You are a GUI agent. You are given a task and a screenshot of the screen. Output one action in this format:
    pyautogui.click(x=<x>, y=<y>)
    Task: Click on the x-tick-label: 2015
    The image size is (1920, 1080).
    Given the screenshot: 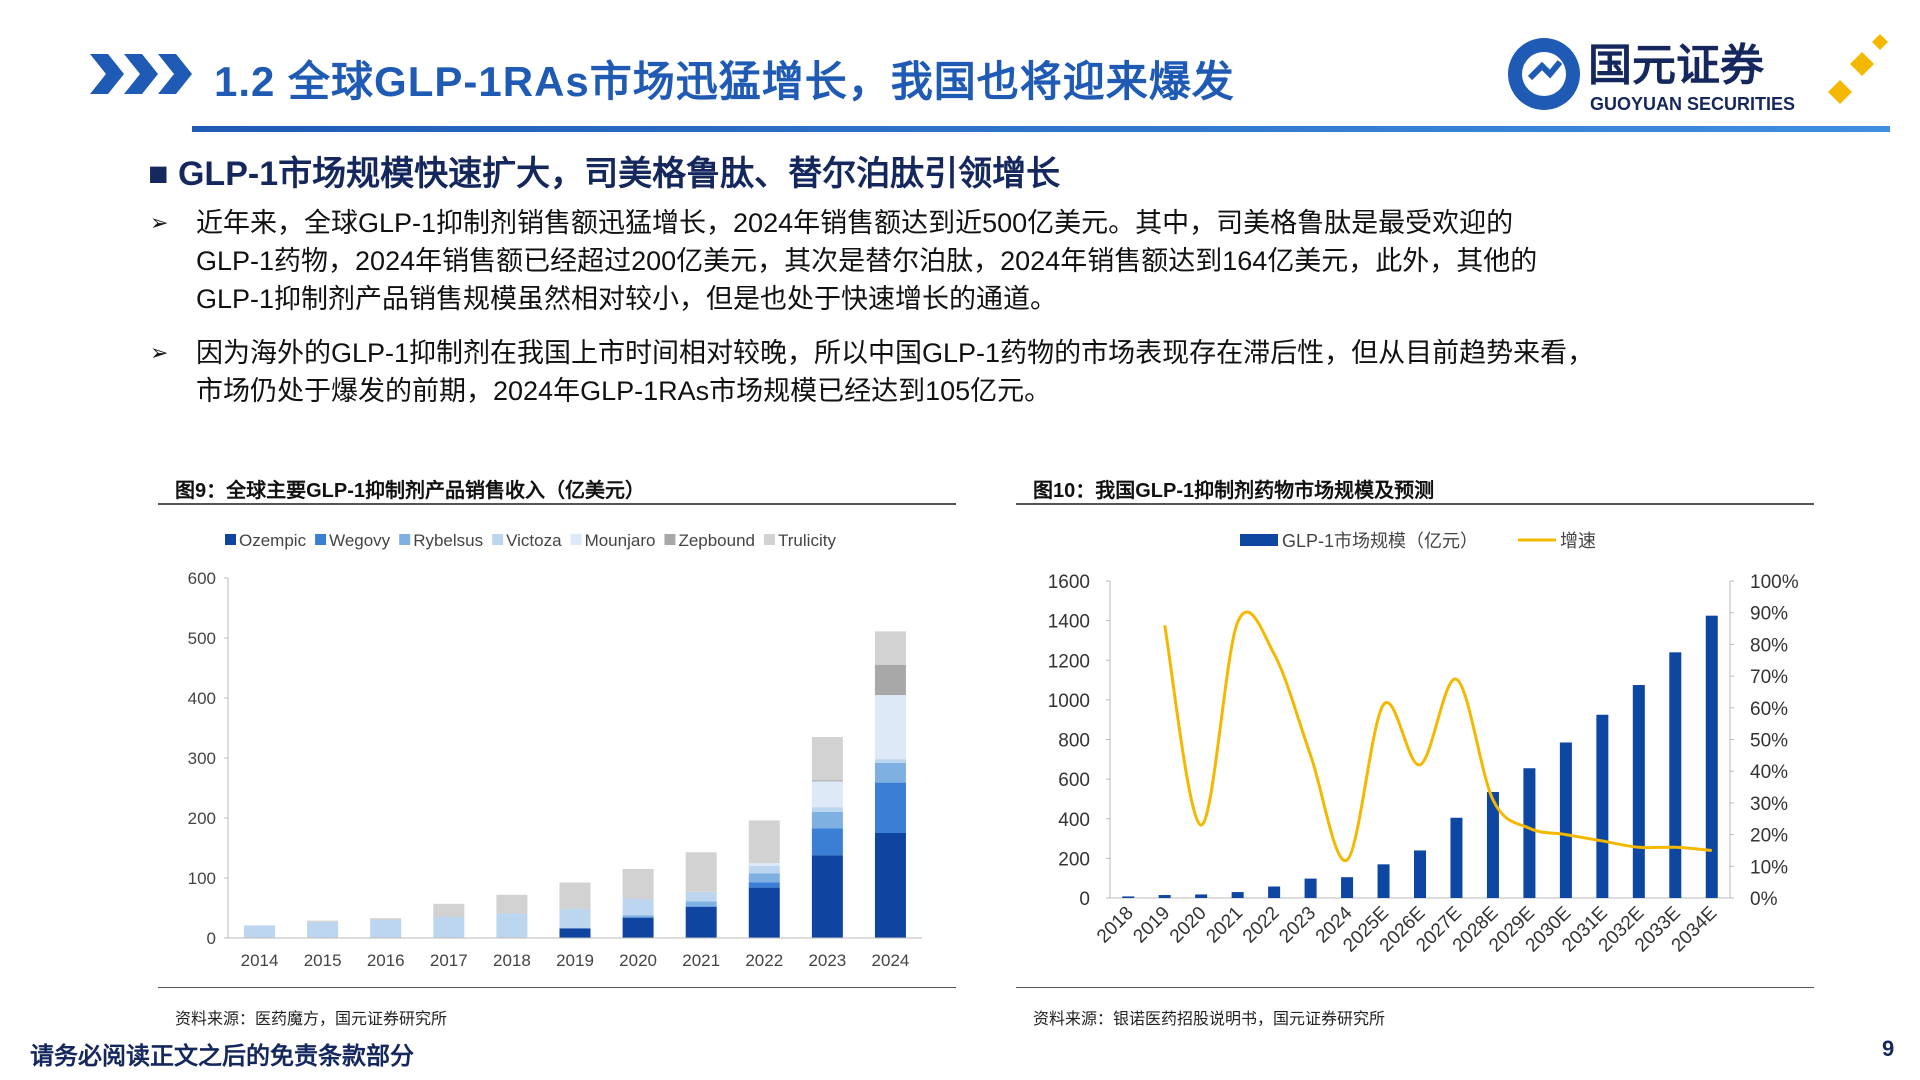 What is the action you would take?
    pyautogui.click(x=323, y=960)
    